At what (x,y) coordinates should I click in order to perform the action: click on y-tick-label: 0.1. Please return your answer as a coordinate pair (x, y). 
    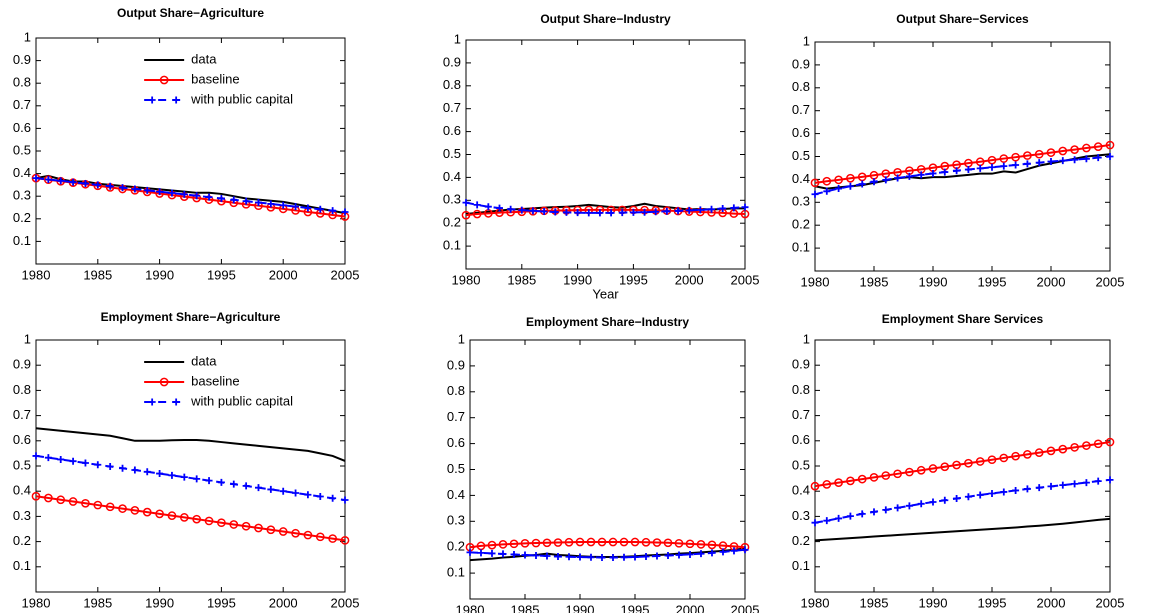
    Looking at the image, I should click on (456, 572).